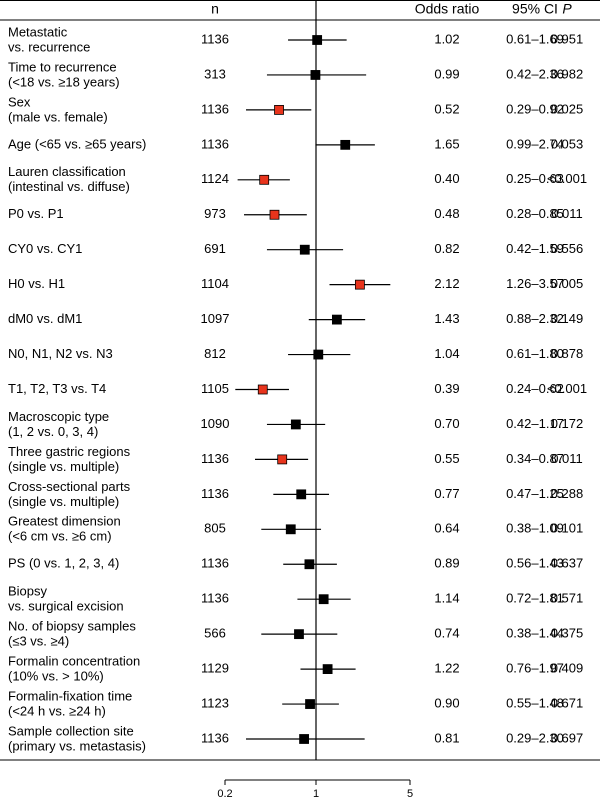 The width and height of the screenshot is (600, 800). I want to click on row-label: P0 vs. P1, so click(36, 213).